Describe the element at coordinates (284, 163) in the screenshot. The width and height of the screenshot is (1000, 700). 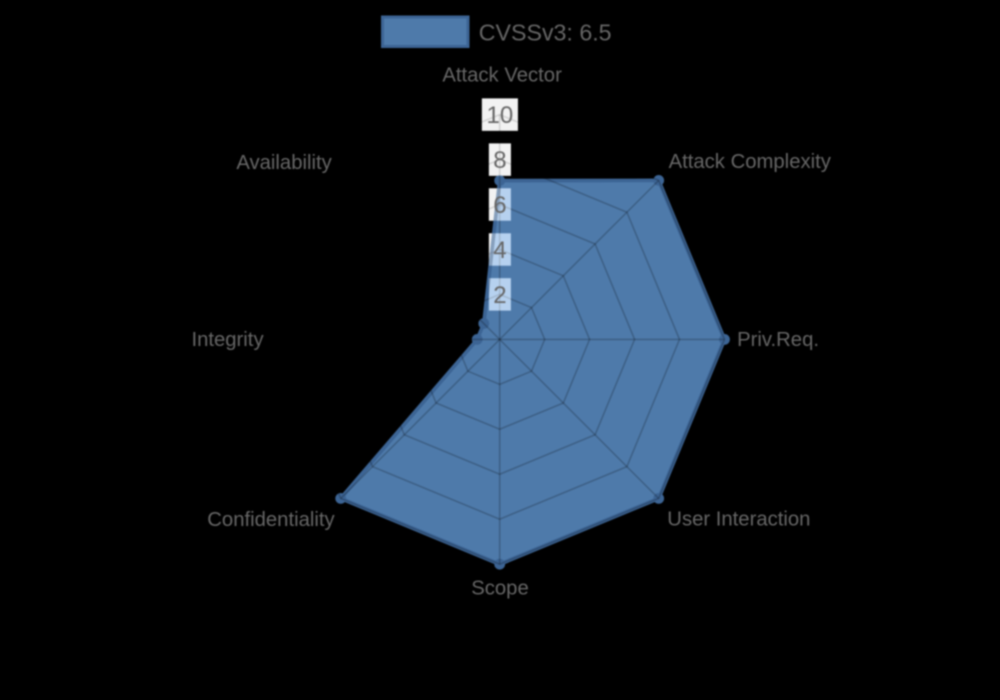
I see `svg-text: Availability` at that location.